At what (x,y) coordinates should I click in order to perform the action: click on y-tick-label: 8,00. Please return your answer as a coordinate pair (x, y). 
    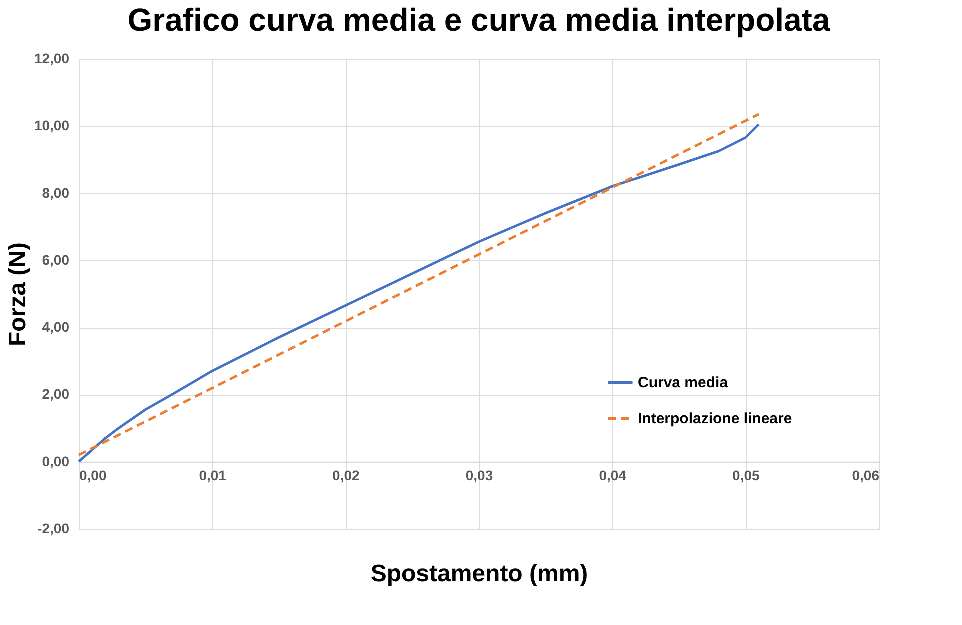
    Looking at the image, I should click on (56, 192).